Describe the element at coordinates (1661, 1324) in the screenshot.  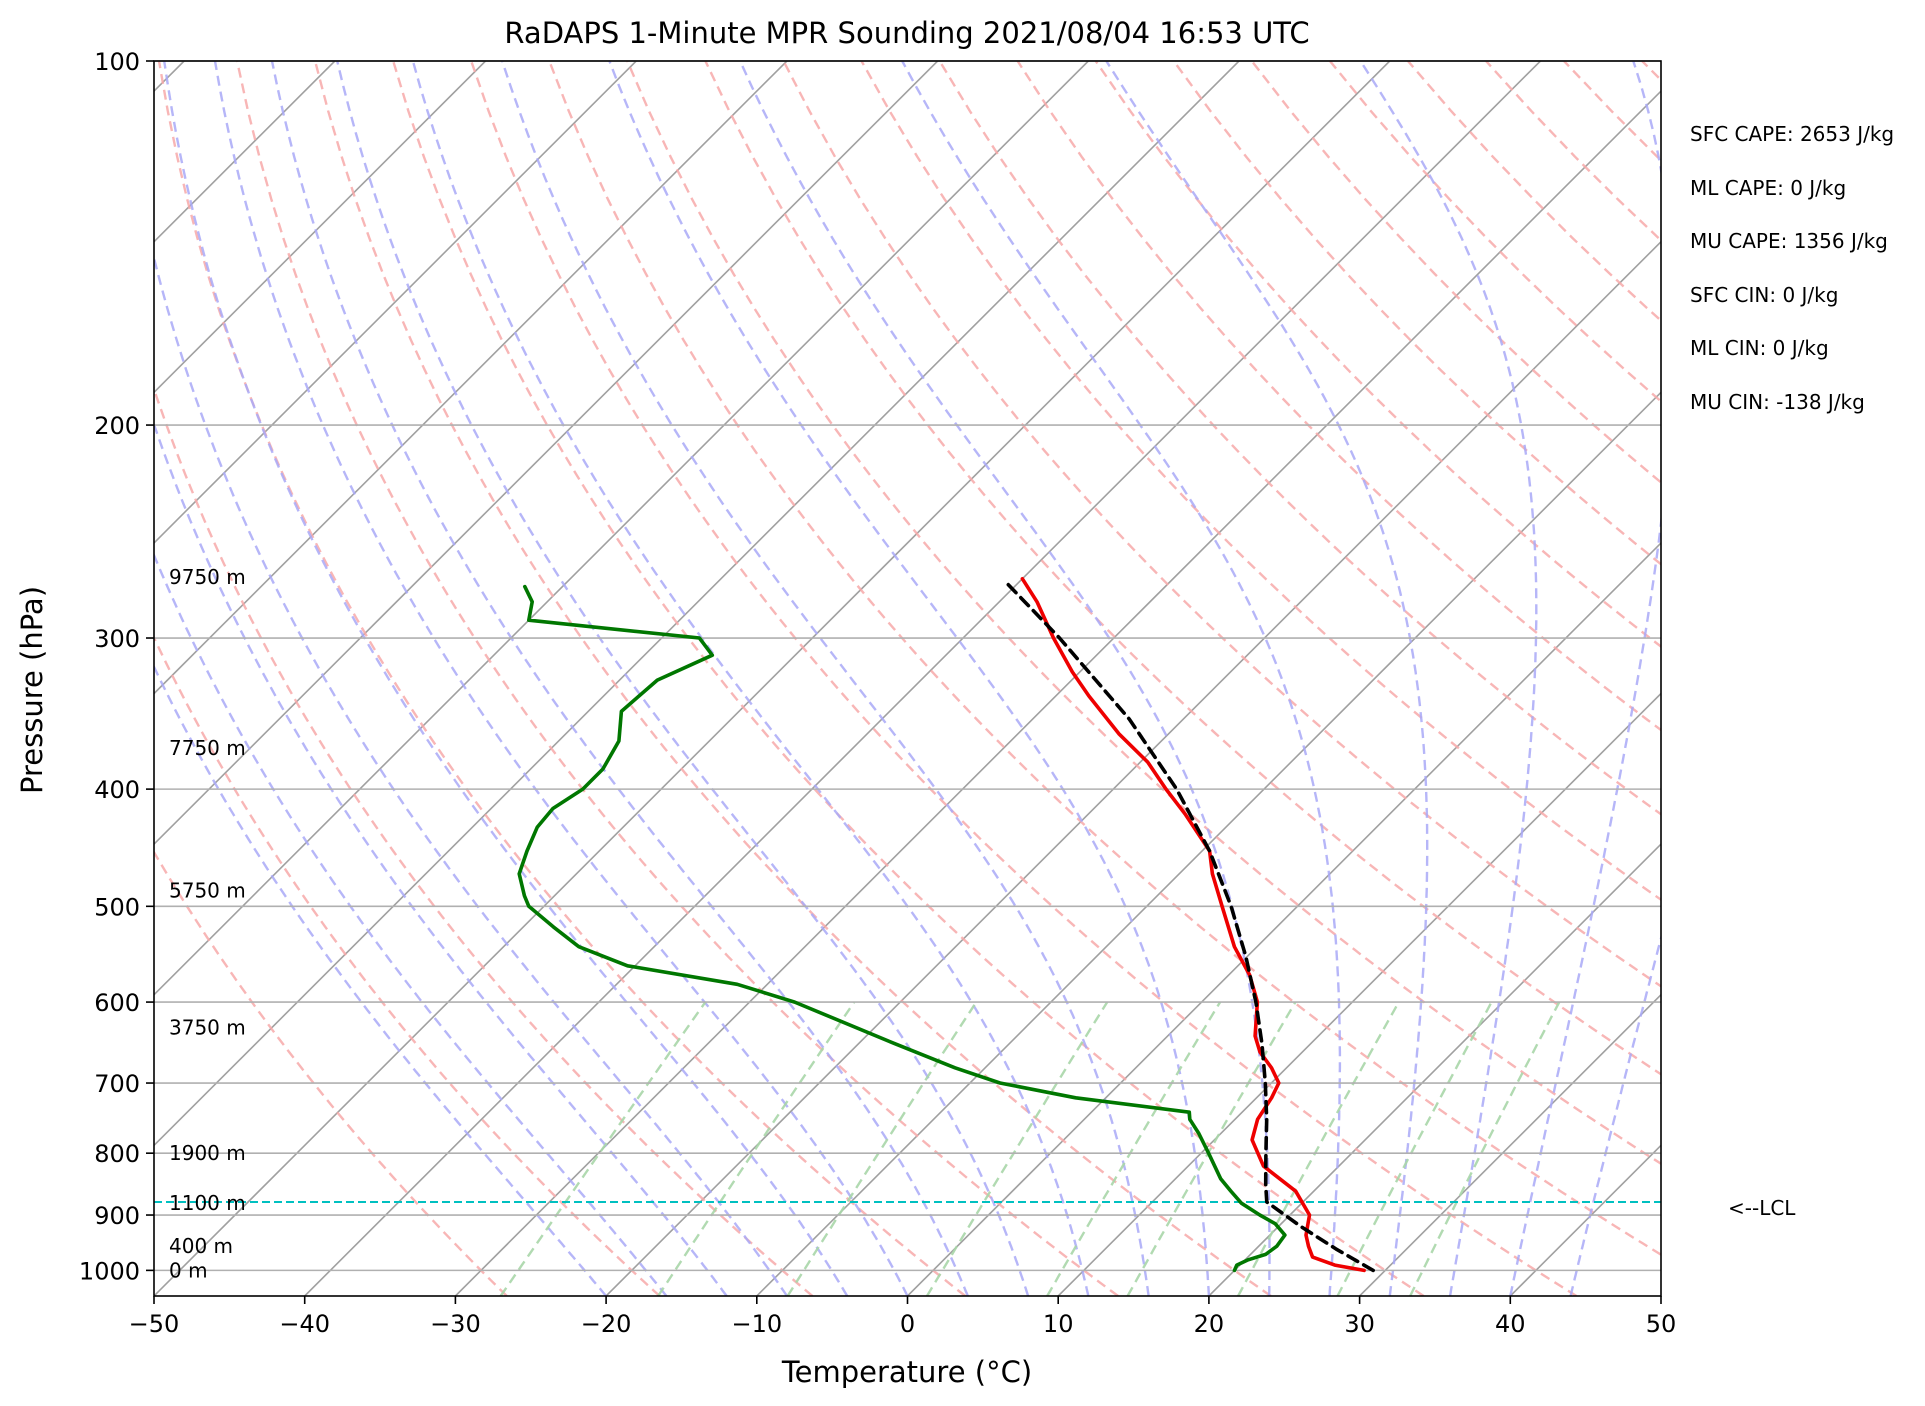
I see `x-tick-label: 50` at that location.